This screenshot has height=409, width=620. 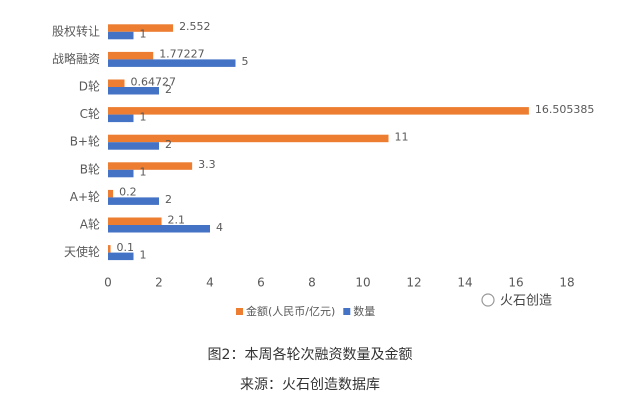 I want to click on value-label: 2.1, so click(x=177, y=219).